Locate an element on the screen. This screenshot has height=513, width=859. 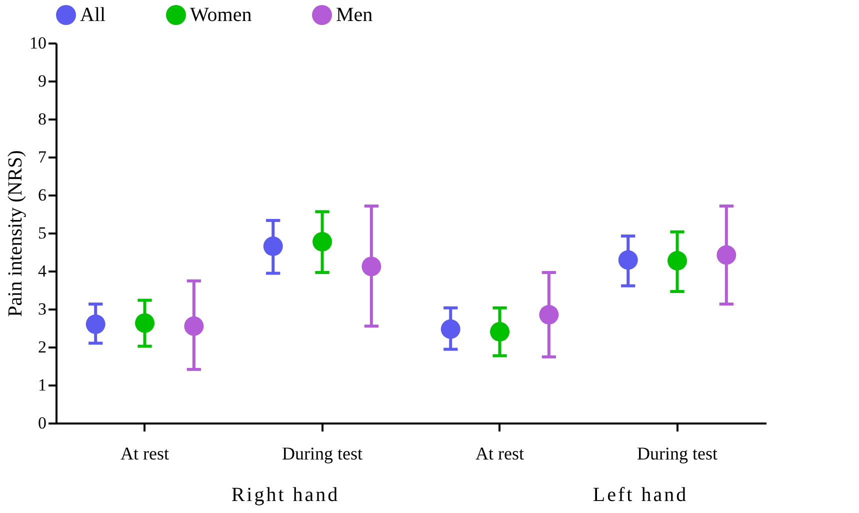
y-tick-label: 5 is located at coordinates (42, 233).